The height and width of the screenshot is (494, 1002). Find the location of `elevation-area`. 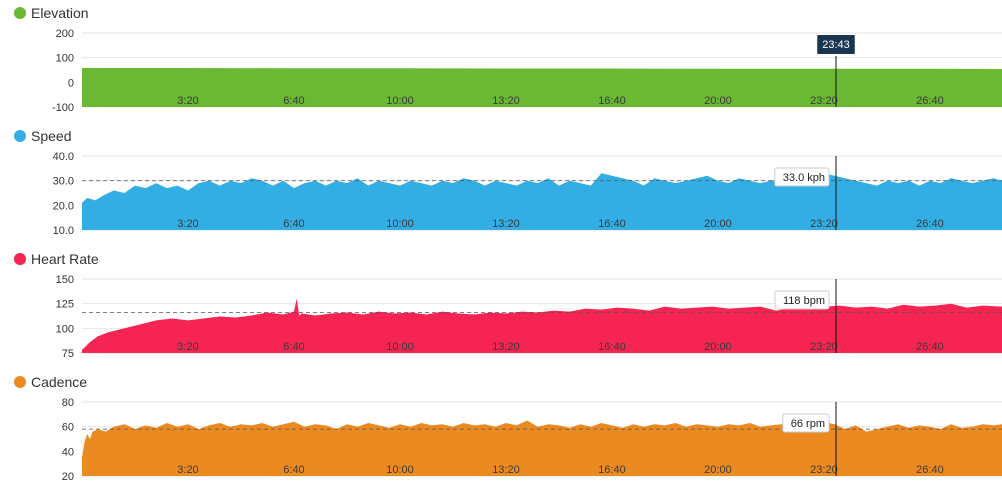

elevation-area is located at coordinates (542, 87).